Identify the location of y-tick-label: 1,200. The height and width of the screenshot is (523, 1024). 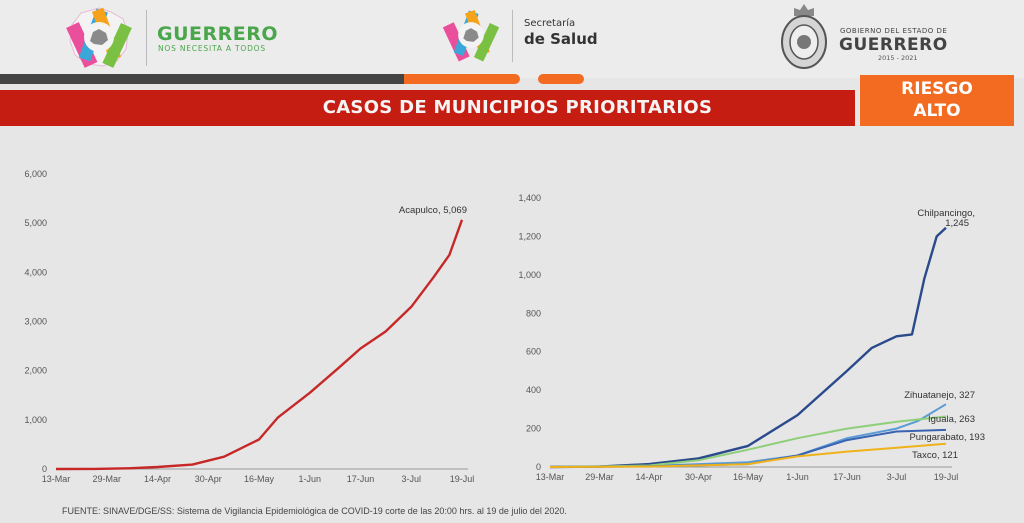
(529, 236).